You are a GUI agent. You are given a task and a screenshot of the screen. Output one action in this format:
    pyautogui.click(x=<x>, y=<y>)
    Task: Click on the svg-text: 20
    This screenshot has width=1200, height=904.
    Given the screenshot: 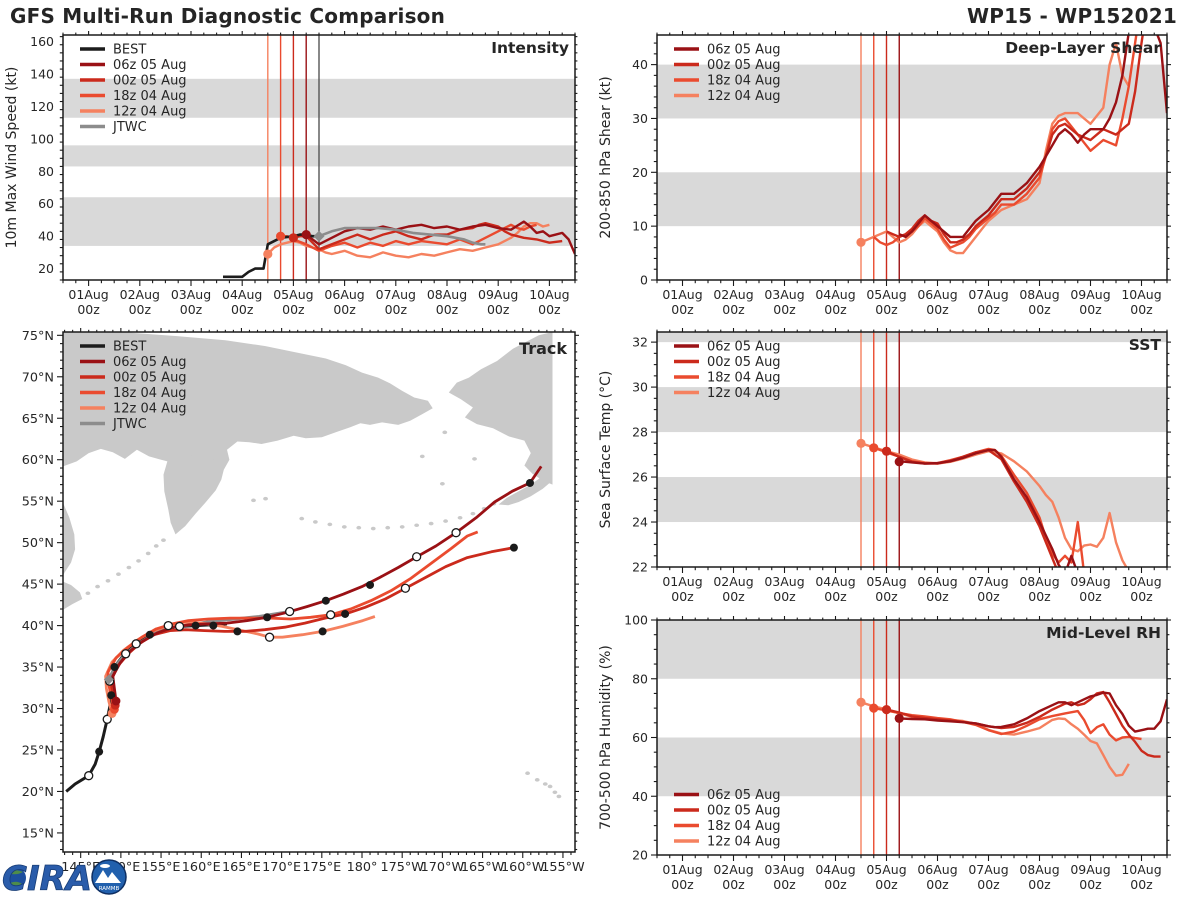 What is the action you would take?
    pyautogui.click(x=46, y=268)
    